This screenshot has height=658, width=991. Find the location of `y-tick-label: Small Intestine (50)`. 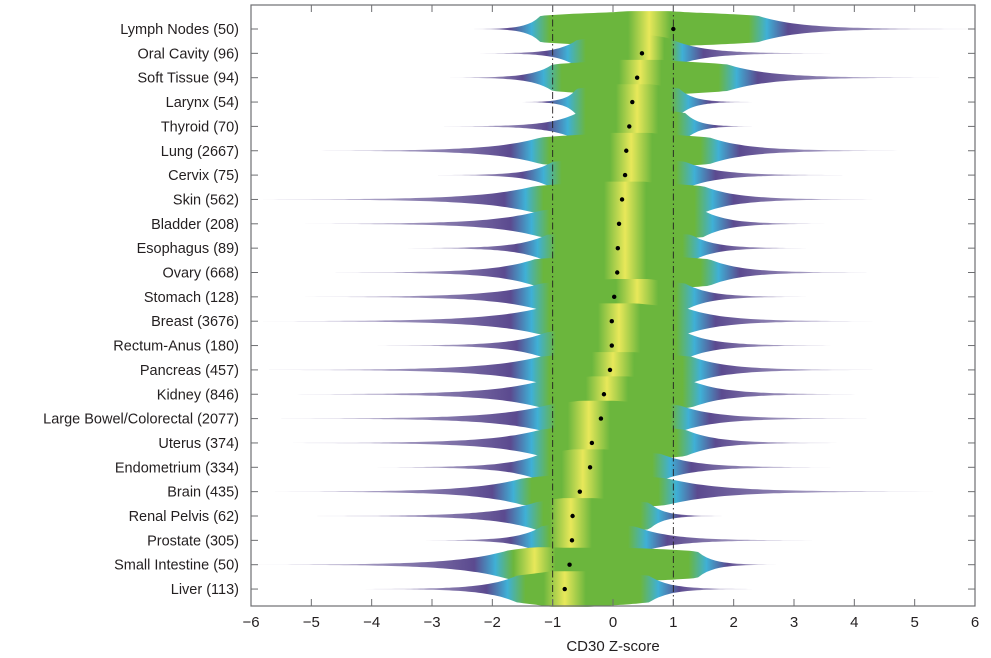

y-tick-label: Small Intestine (50) is located at coordinates (176, 566).